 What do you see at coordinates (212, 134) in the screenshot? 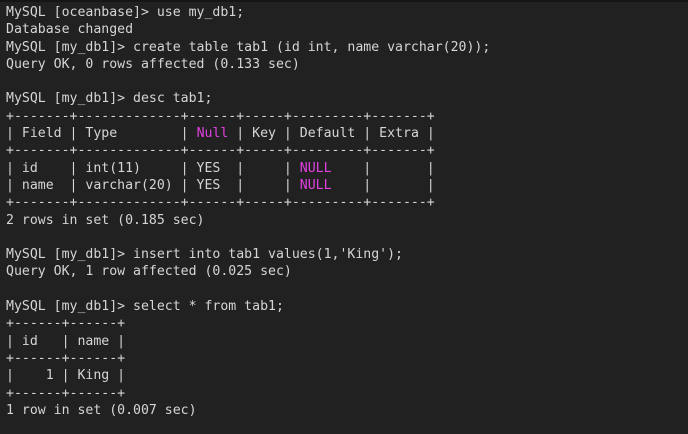
I see `terminal-text: Null` at bounding box center [212, 134].